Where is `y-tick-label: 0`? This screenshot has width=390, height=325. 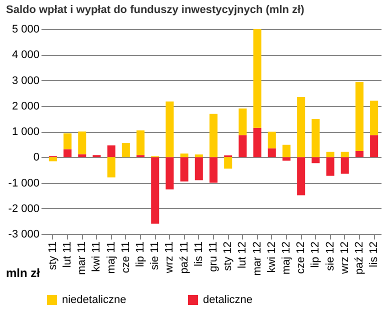
y-tick-label: 0 is located at coordinates (36, 158).